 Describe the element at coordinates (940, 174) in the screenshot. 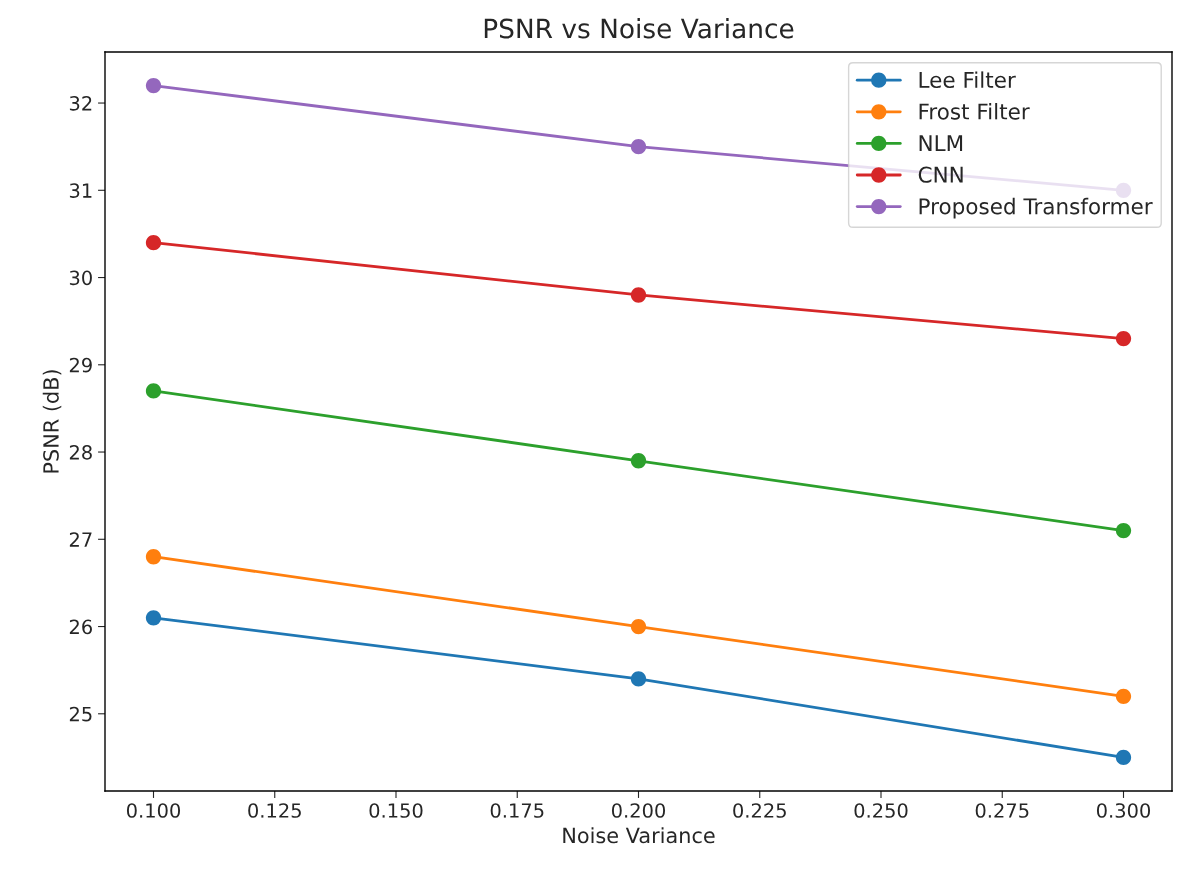

I see `legend-label: CNN` at that location.